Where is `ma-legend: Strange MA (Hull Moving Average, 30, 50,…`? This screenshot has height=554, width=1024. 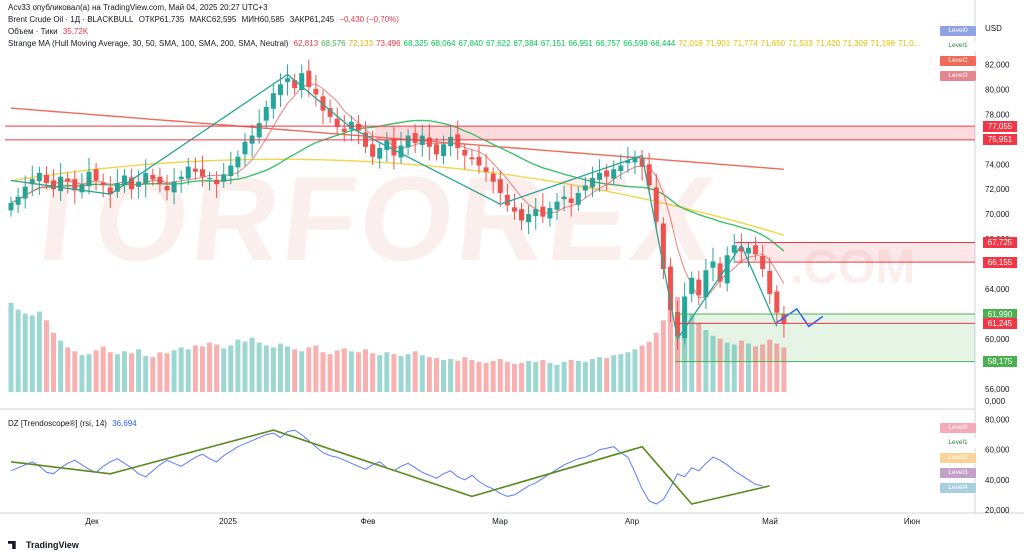 ma-legend: Strange MA (Hull Moving Average, 30, 50,… is located at coordinates (467, 44).